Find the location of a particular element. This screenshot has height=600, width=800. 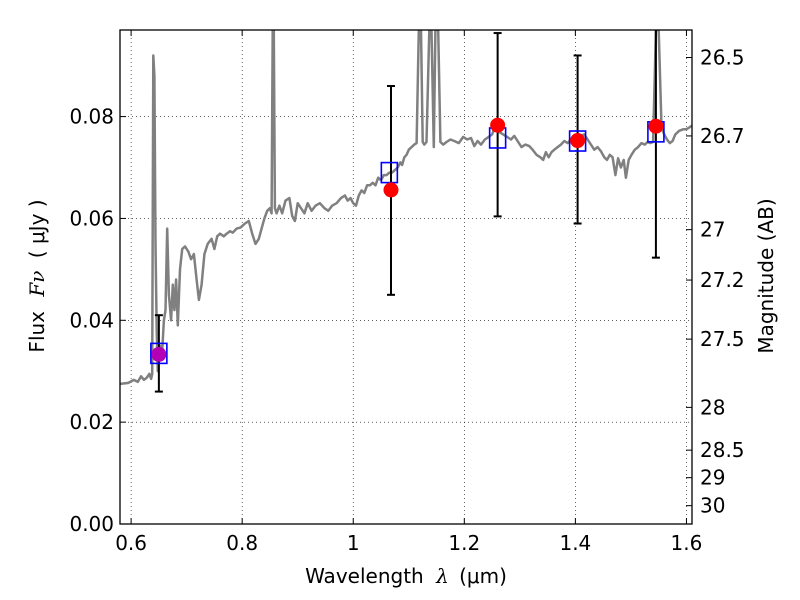

y2-tick-label: 28.5 is located at coordinates (722, 450).